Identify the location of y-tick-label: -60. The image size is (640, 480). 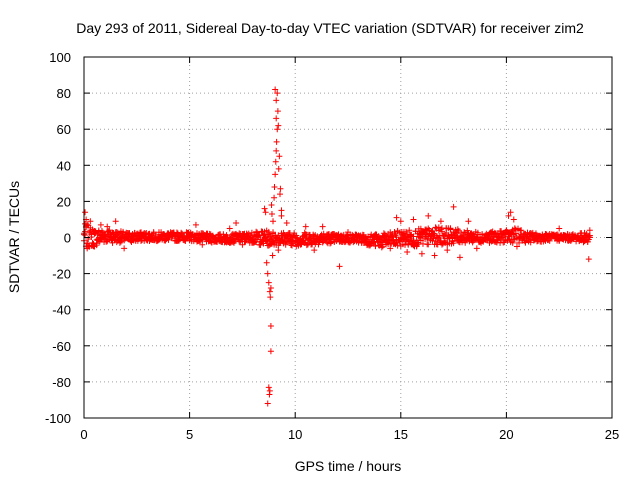
(61, 346).